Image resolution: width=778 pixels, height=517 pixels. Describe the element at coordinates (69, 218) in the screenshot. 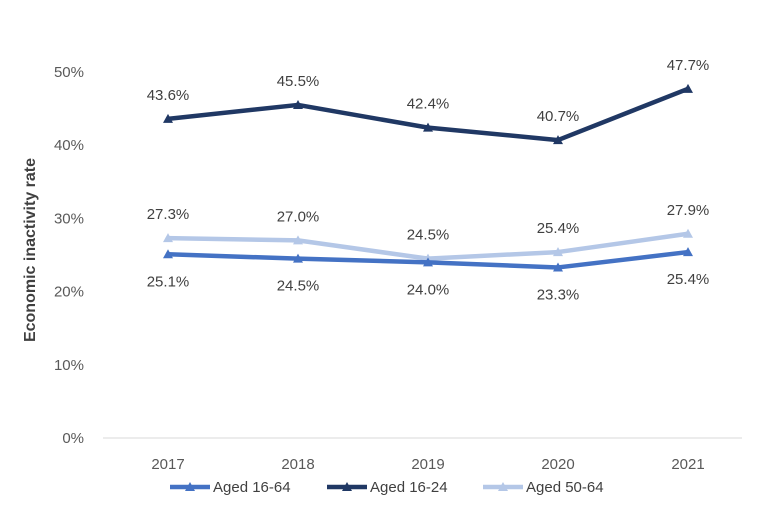

I see `y-tick-label: 30%` at that location.